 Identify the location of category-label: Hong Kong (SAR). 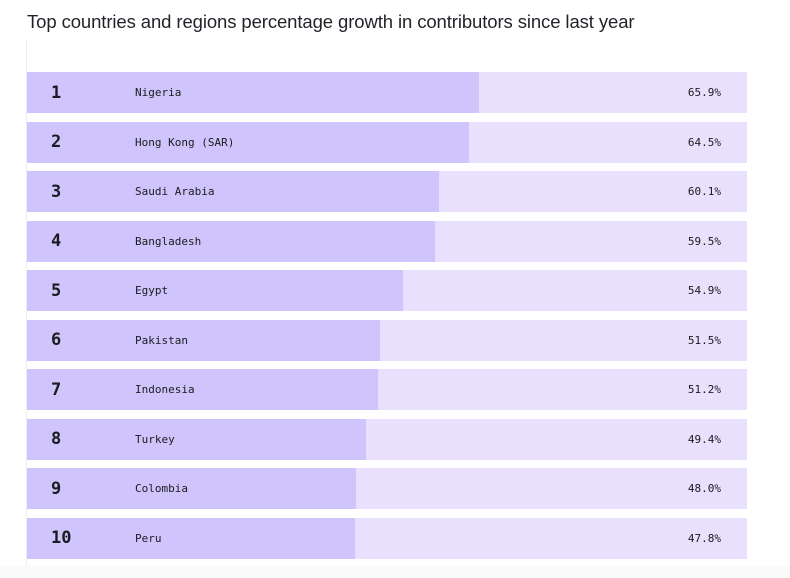
(185, 142).